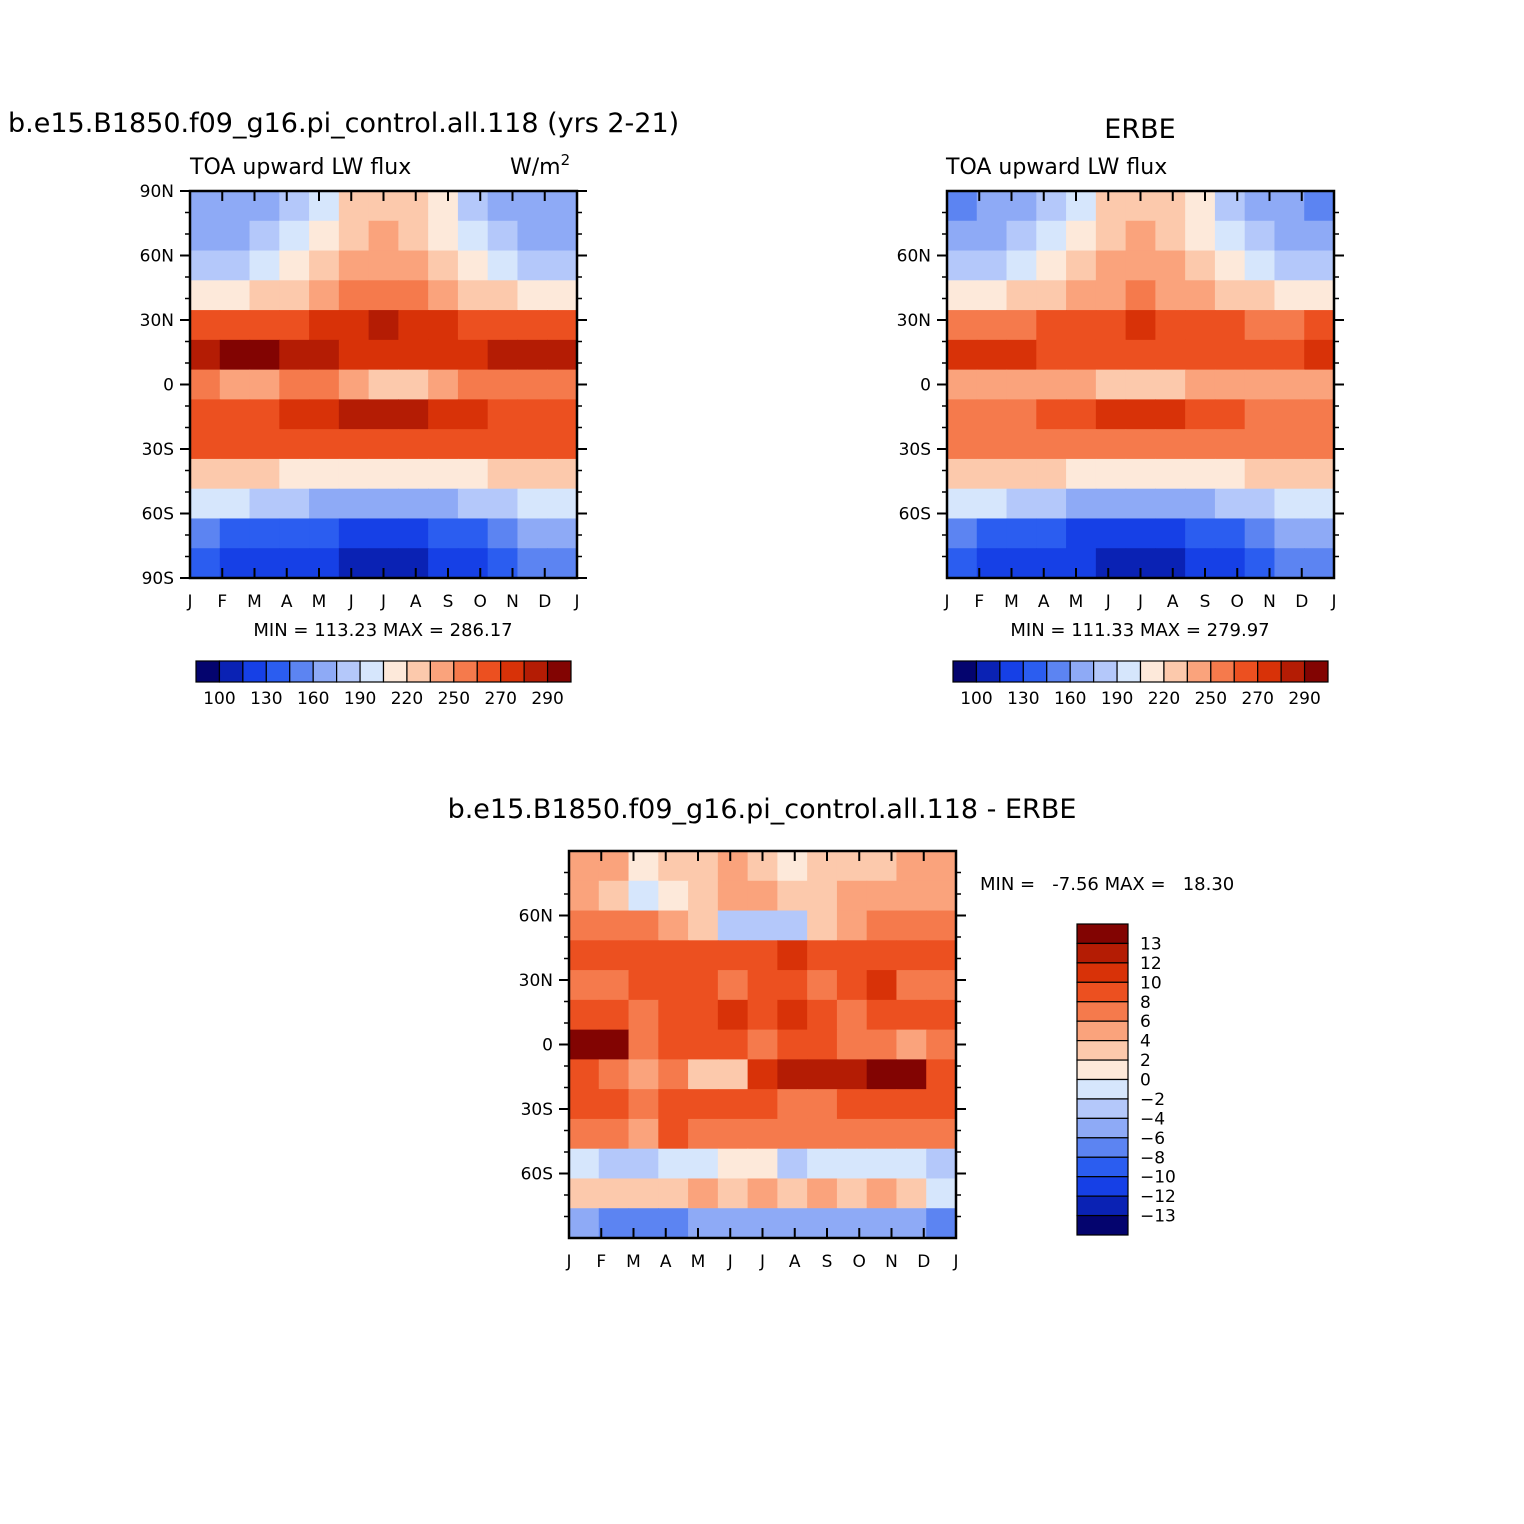  I want to click on panel-model-subtitle: TOA upward LW flux, so click(300, 167).